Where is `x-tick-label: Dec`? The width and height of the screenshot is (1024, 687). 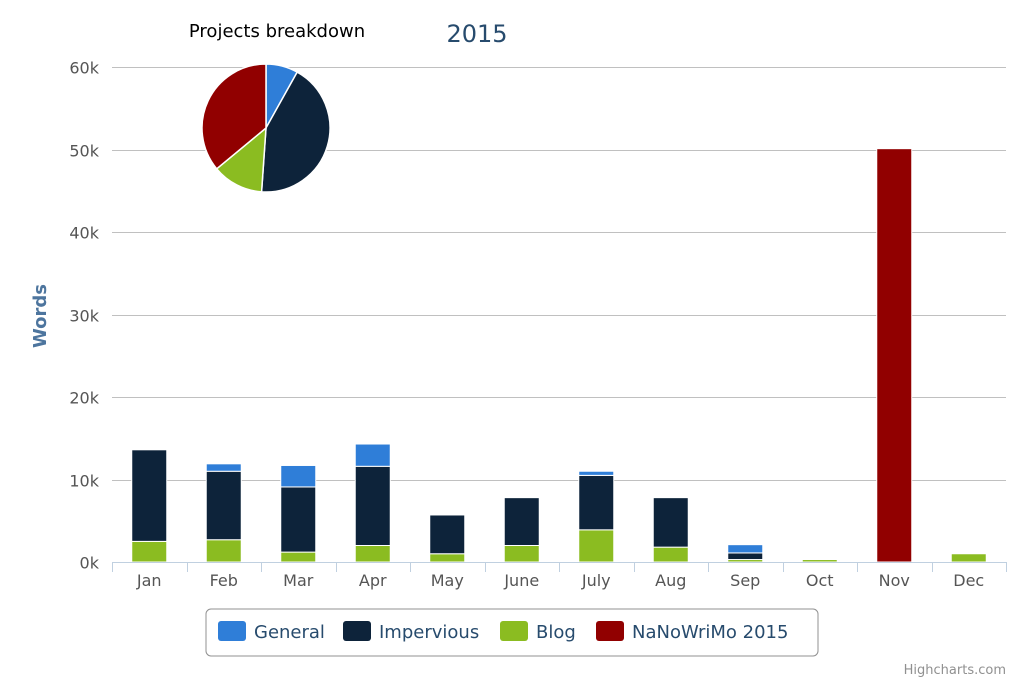 x-tick-label: Dec is located at coordinates (968, 580).